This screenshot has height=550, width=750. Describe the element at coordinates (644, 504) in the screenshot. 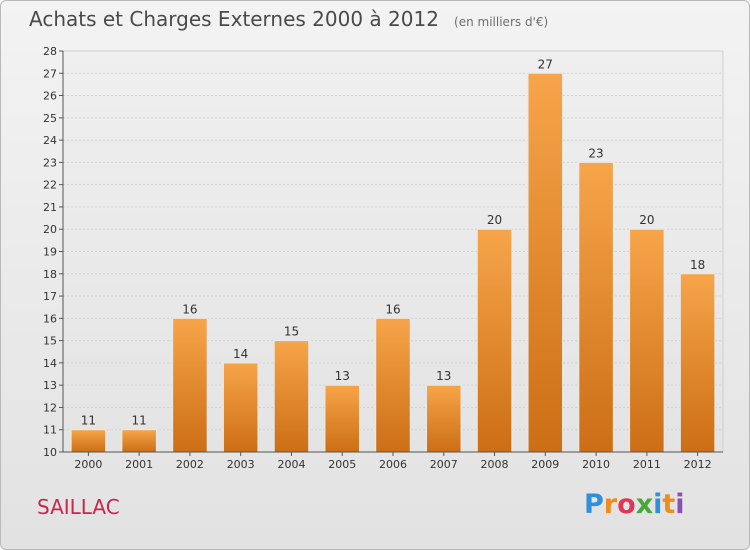

I see `logo-letter: x` at that location.